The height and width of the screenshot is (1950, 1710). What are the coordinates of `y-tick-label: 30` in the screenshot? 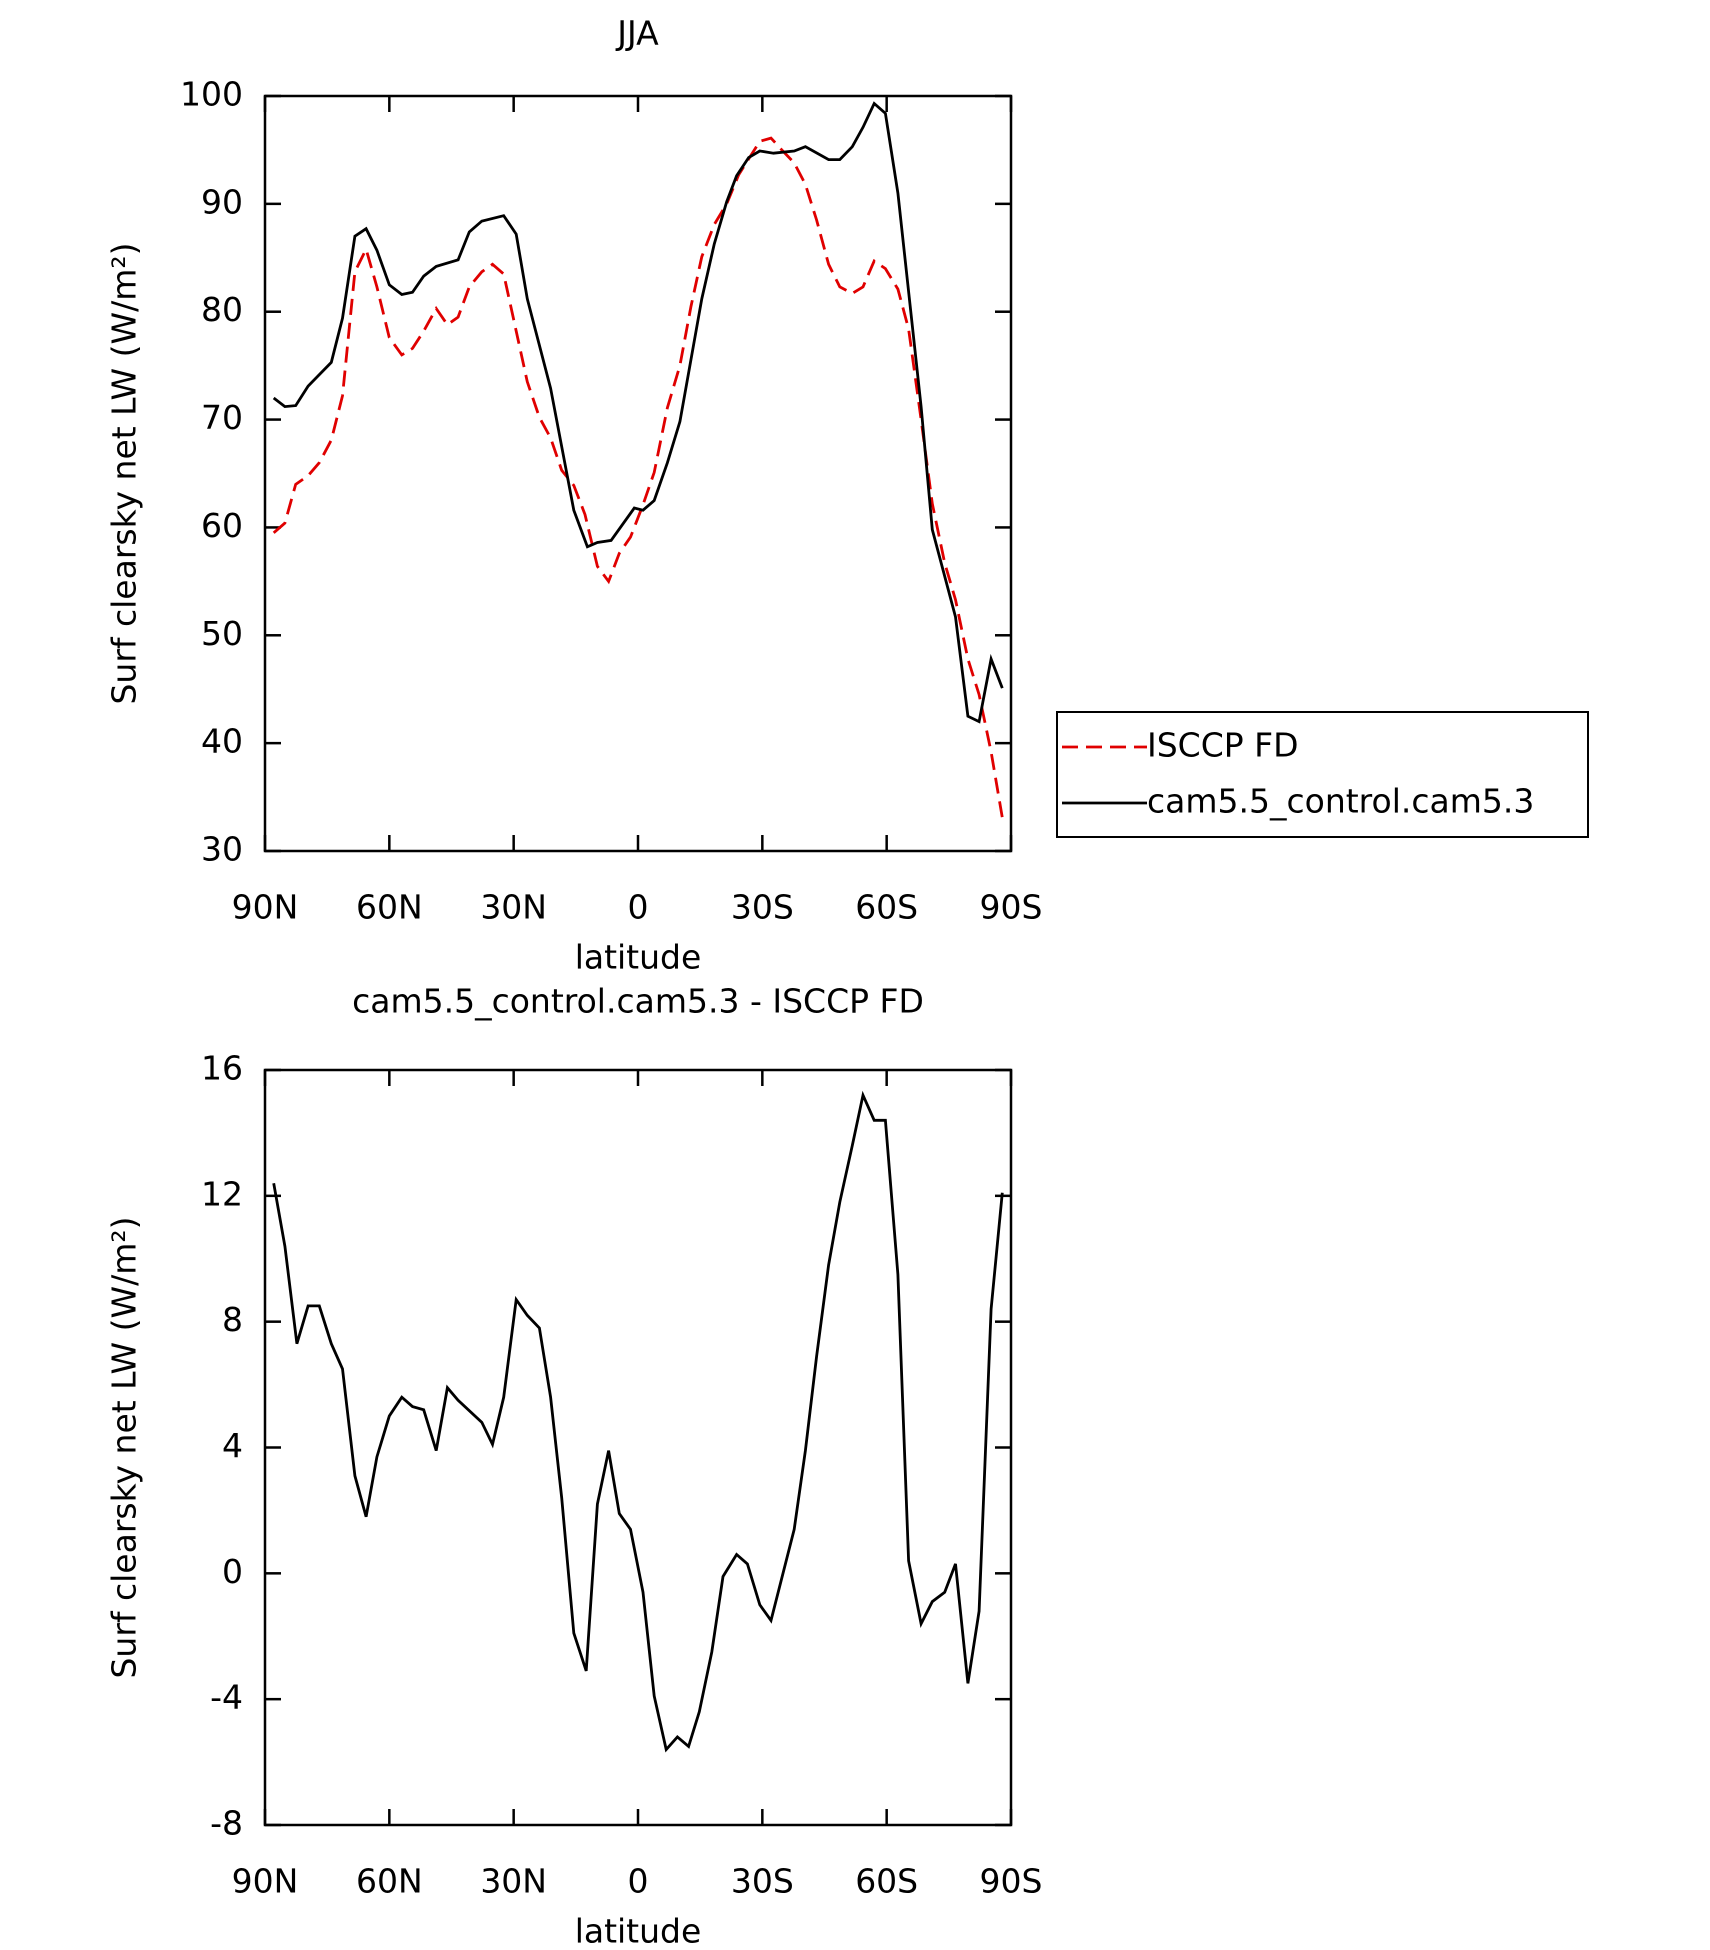 It's located at (222, 849).